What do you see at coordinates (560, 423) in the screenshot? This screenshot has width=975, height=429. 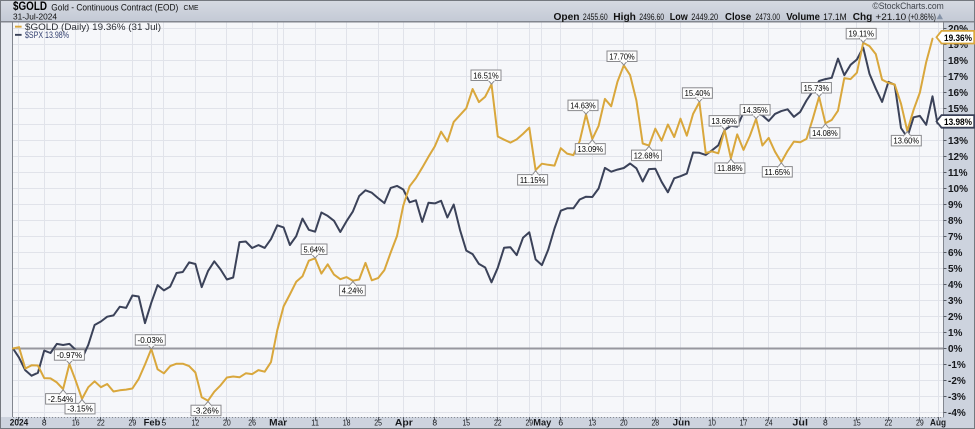 I see `svg-text: 6` at bounding box center [560, 423].